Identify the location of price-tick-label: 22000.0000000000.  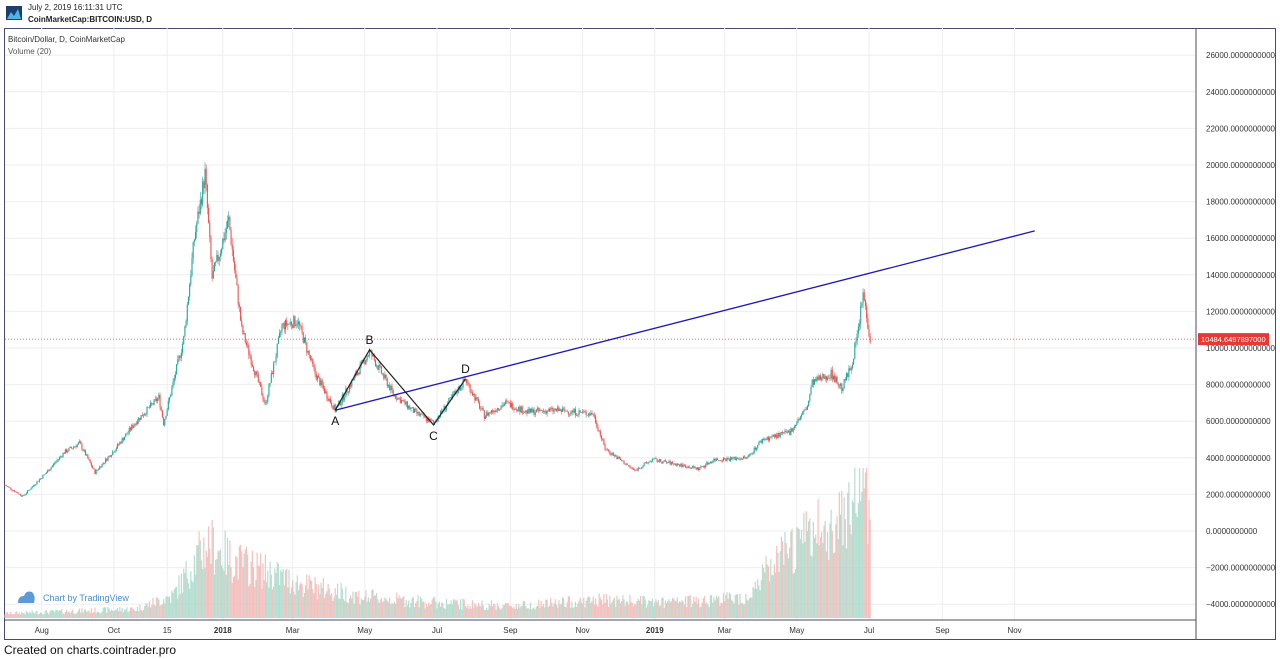
(1241, 128).